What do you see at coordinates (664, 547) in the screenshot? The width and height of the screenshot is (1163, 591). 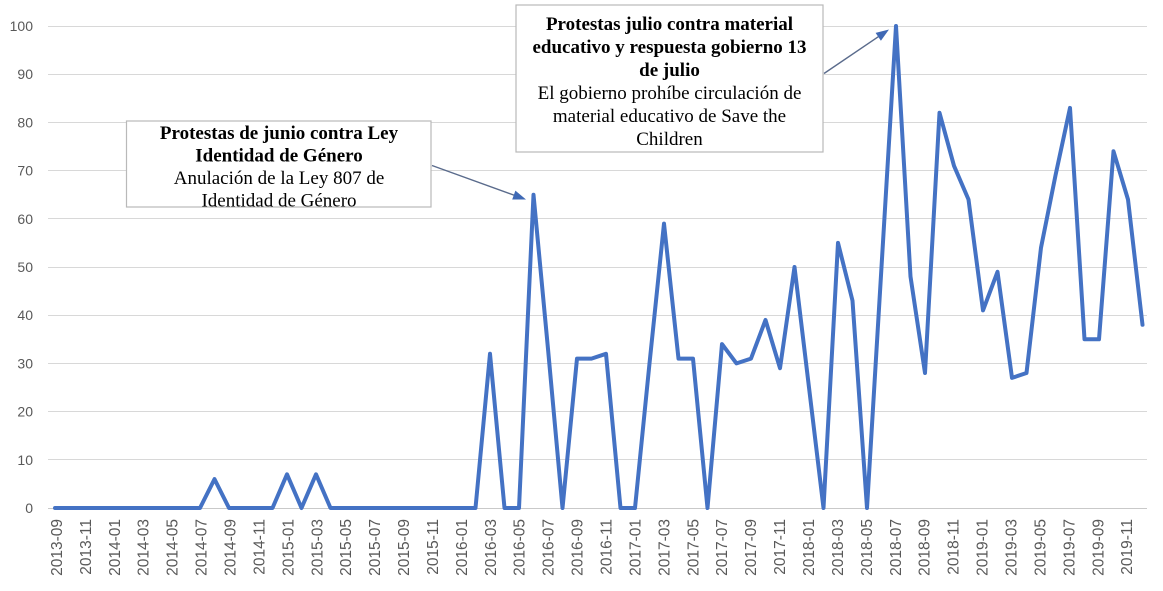 I see `svg-text: 2017-03` at bounding box center [664, 547].